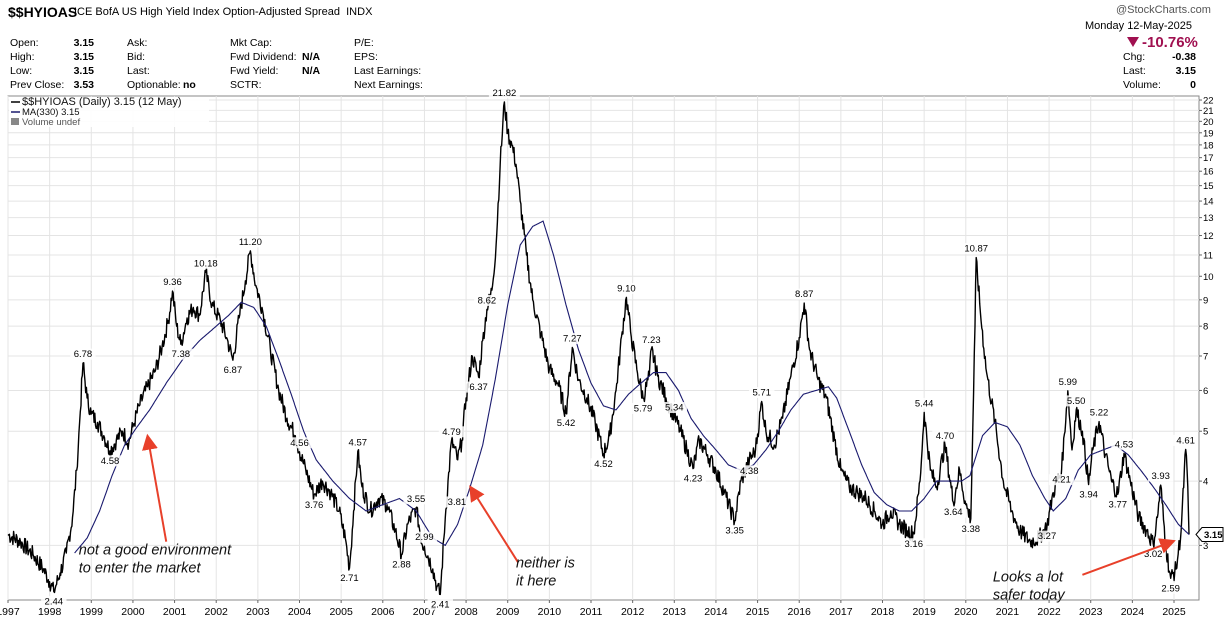 The image size is (1224, 635). What do you see at coordinates (366, 57) in the screenshot?
I see `field-label: EPS:` at bounding box center [366, 57].